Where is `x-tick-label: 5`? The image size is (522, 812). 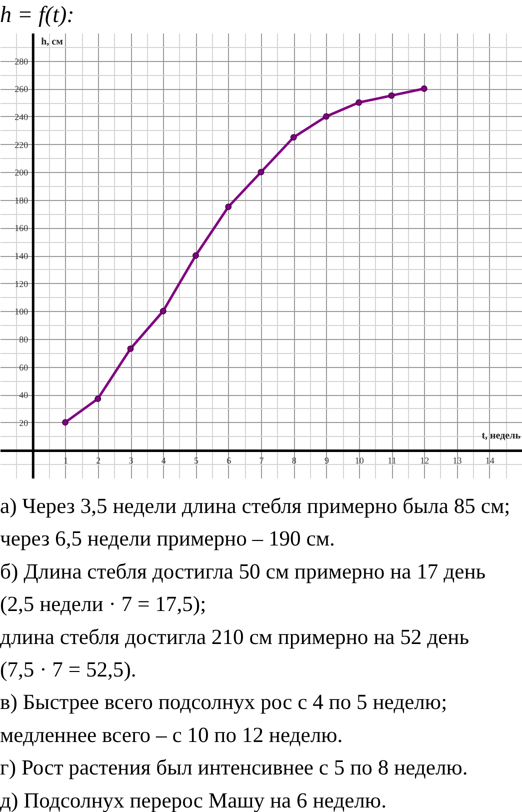
x-tick-label: 5 is located at coordinates (196, 461).